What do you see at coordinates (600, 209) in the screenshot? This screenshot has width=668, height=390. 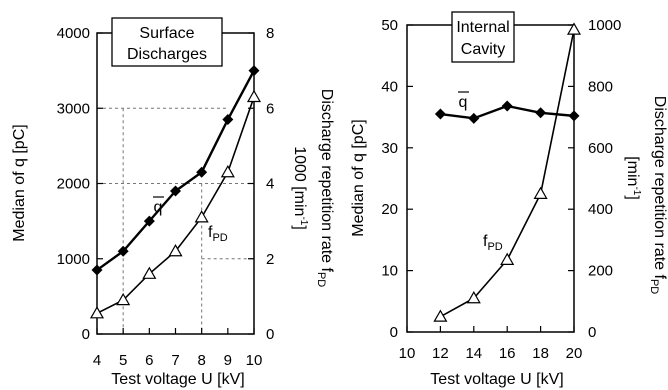 I see `y2-tick-label: 400` at bounding box center [600, 209].